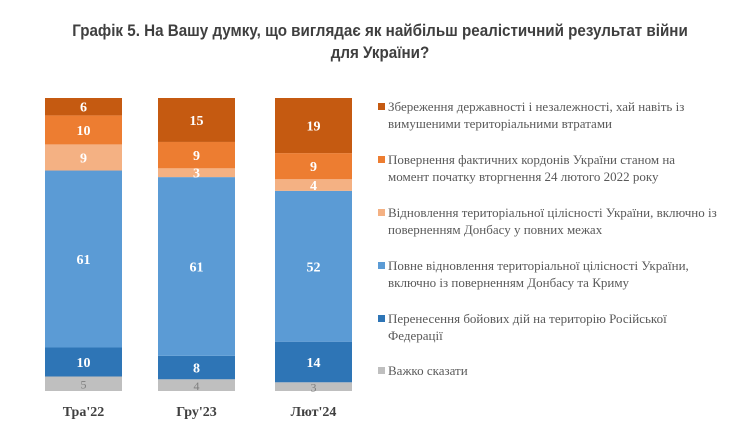  Describe the element at coordinates (83, 412) in the screenshot. I see `category-label: Тра'22` at that location.